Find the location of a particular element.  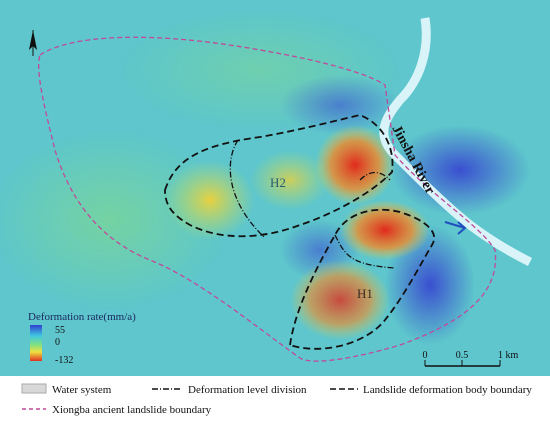

legend-item: Xiongba ancient landslide boundary is located at coordinates (132, 410).